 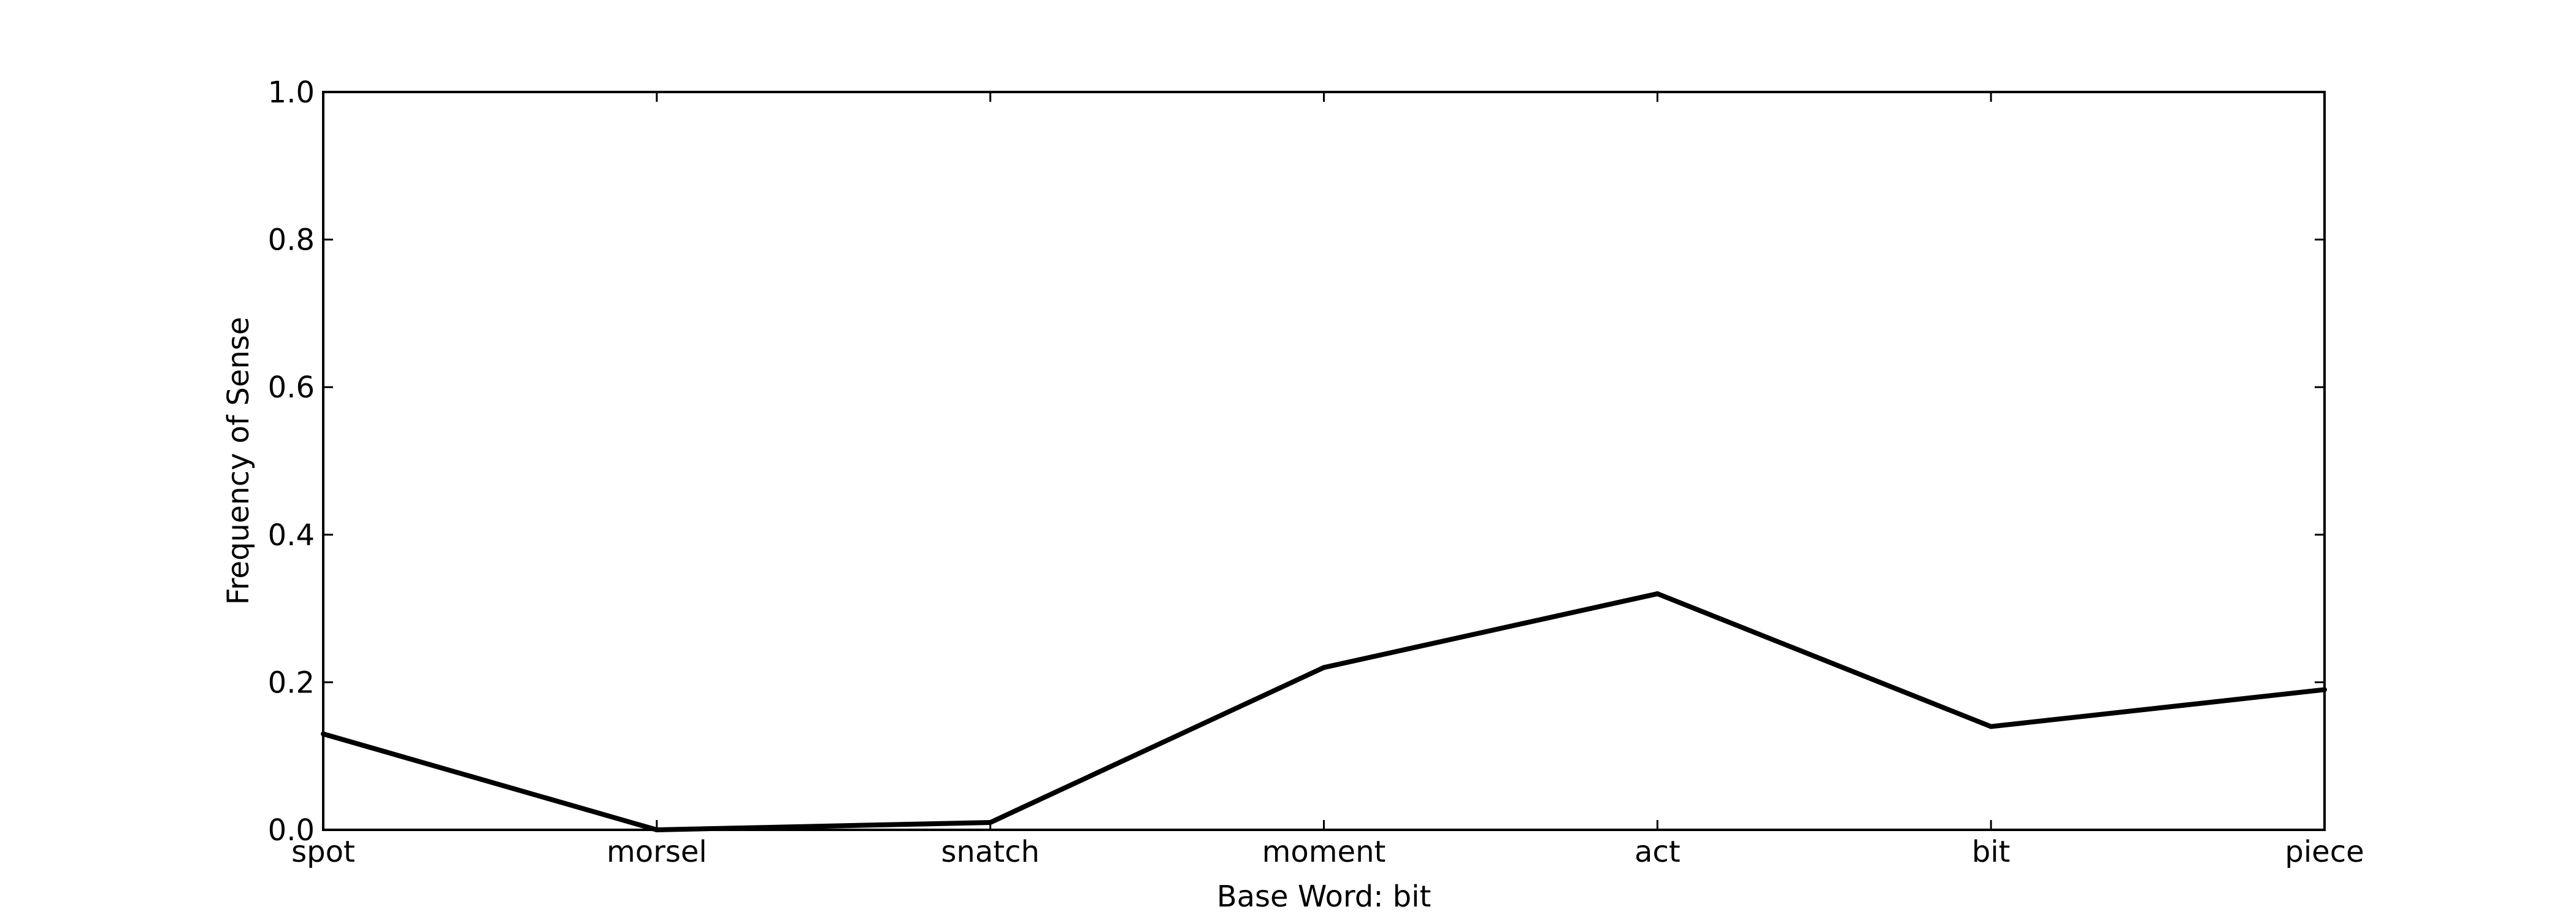 I want to click on x-tick-label: snatch, so click(x=990, y=852).